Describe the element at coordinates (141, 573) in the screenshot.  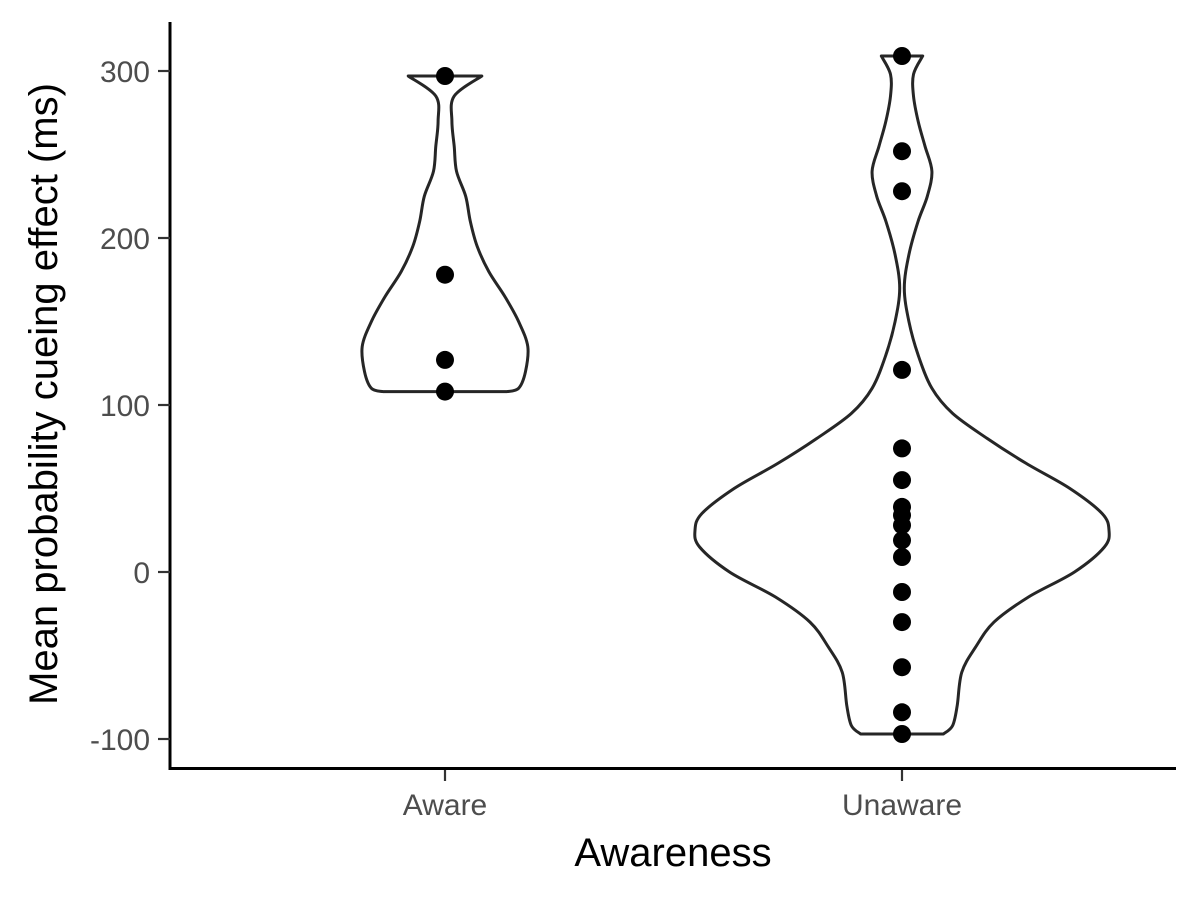
I see `y-tick-label: 0` at that location.